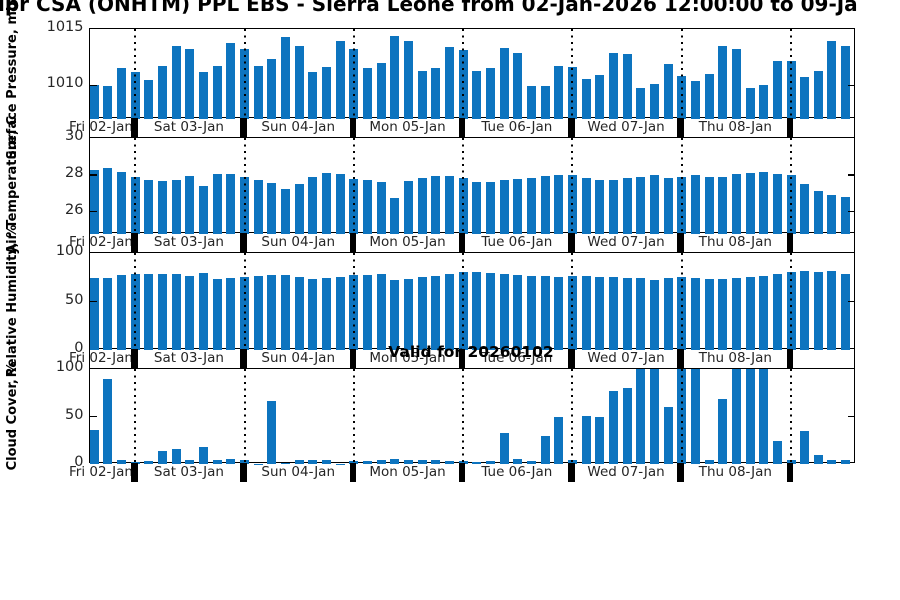 The image size is (900, 600). Describe the element at coordinates (471, 352) in the screenshot. I see `valid-for-annotation: Valid for 20260102` at that location.